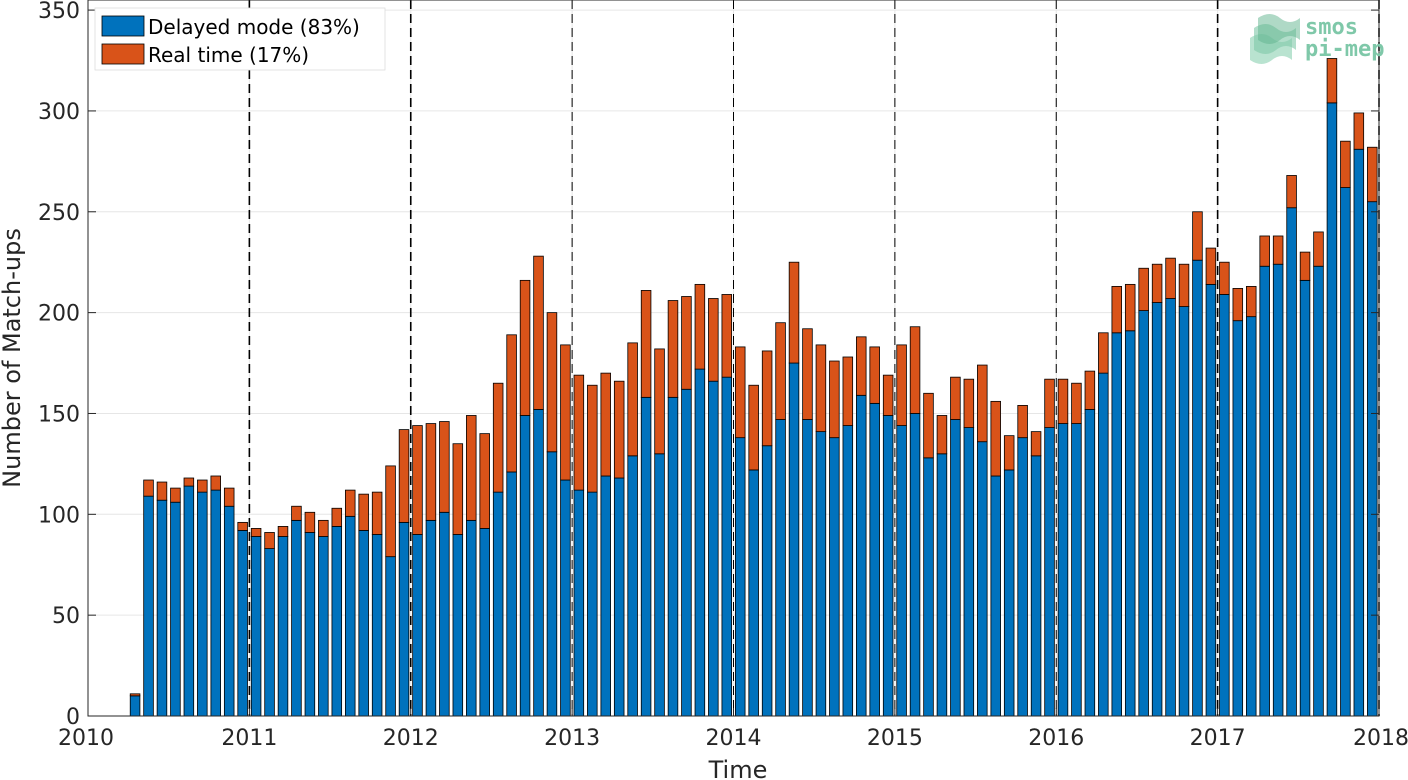 Image resolution: width=1408 pixels, height=780 pixels. What do you see at coordinates (86, 738) in the screenshot?
I see `x-tick-label: 2010` at bounding box center [86, 738].